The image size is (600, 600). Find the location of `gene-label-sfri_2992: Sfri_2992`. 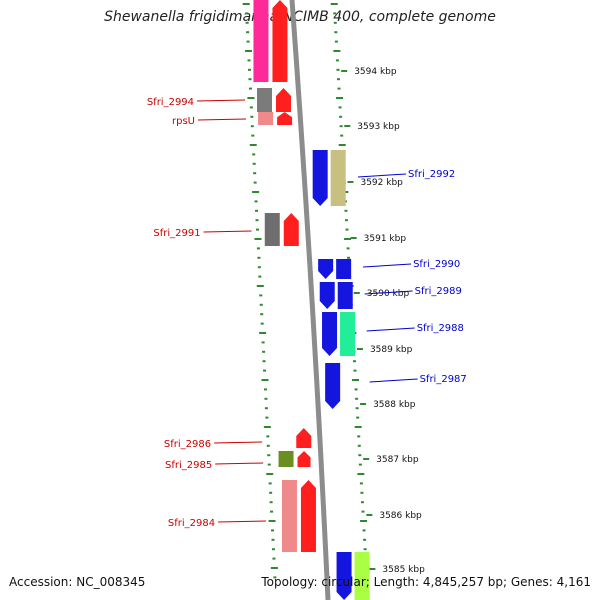

gene-label-sfri_2992: Sfri_2992 is located at coordinates (431, 174).